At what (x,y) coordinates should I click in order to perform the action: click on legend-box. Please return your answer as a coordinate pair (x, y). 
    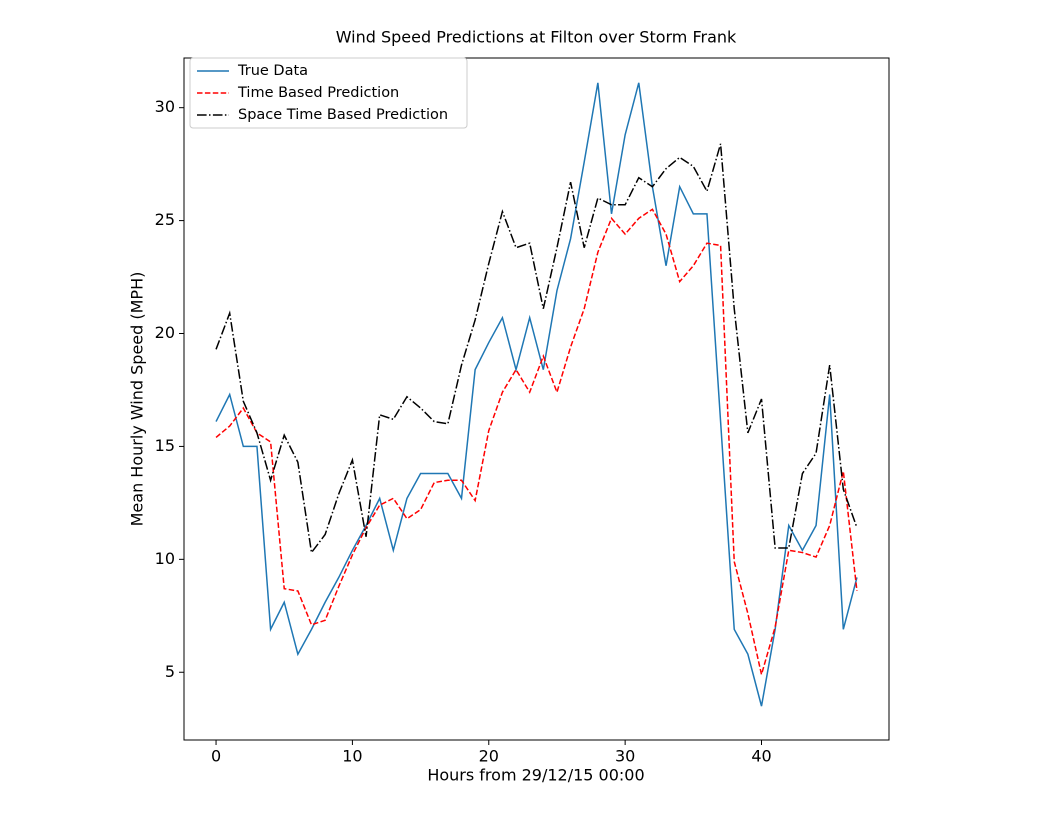
    Looking at the image, I should click on (328, 93).